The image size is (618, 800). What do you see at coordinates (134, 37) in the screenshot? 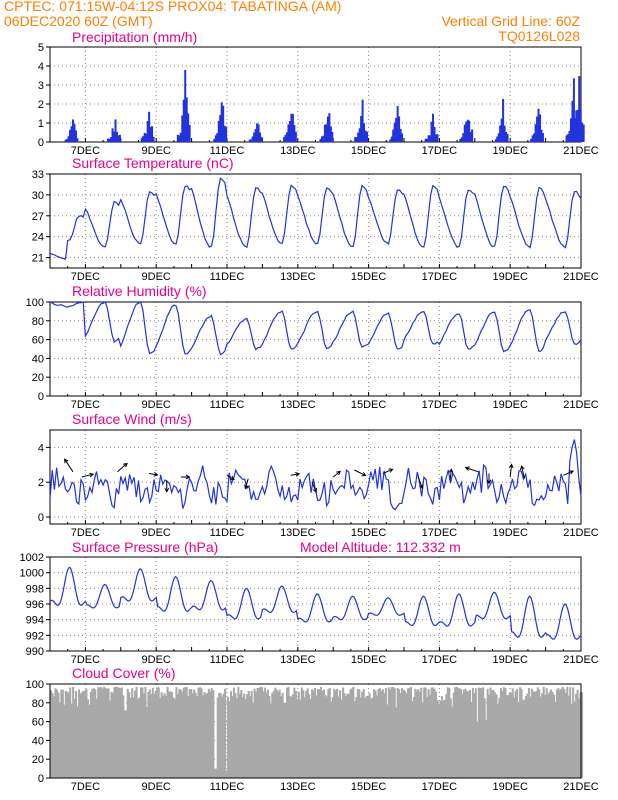
I see `precipitation-title: Precipitation (mm/h)` at bounding box center [134, 37].